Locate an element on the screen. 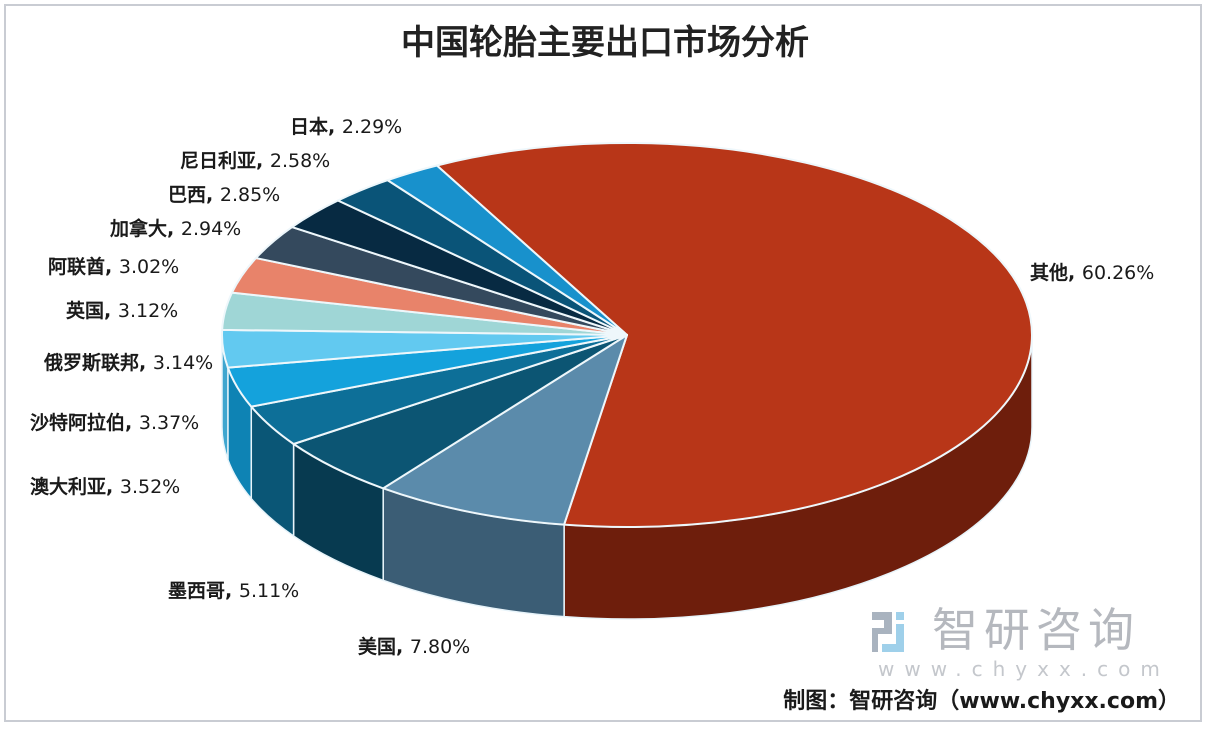 The height and width of the screenshot is (730, 1210). slice-label-value: 7.80% is located at coordinates (440, 647).